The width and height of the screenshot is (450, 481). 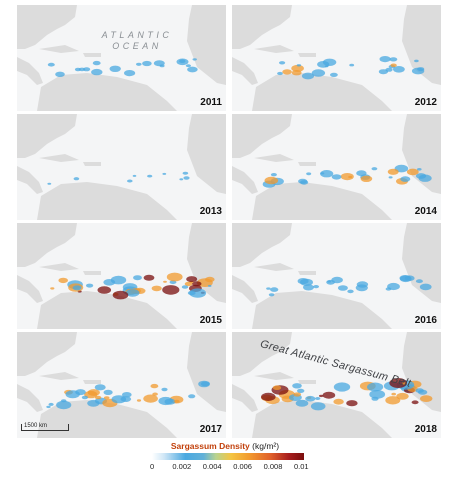 What do you see at coordinates (152, 466) in the screenshot?
I see `legend-tick: 0` at bounding box center [152, 466].